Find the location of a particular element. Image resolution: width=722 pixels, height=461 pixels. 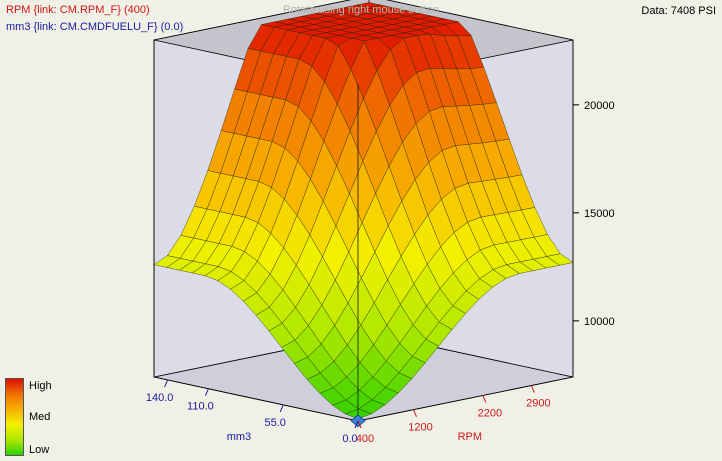

rpm-tick-label: 400 is located at coordinates (365, 439).